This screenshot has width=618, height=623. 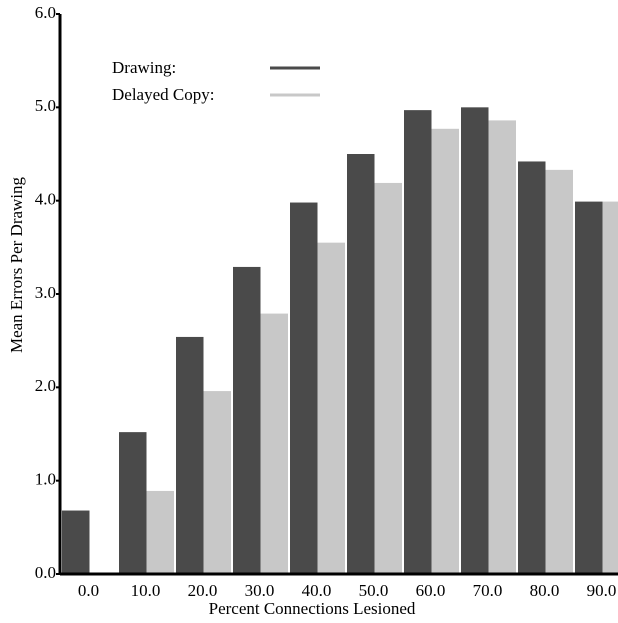 I want to click on x-tick-label: 60.0, so click(x=431, y=590).